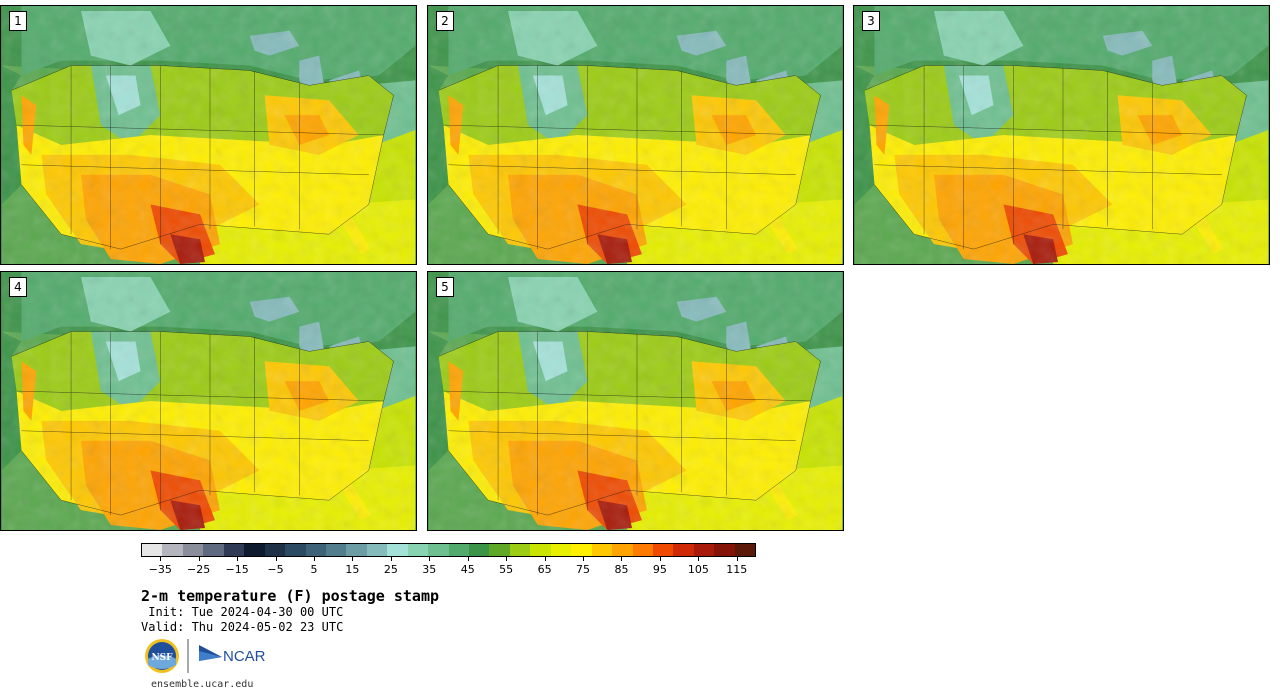  Describe the element at coordinates (314, 569) in the screenshot. I see `colorbar-tick-label: 5` at that location.